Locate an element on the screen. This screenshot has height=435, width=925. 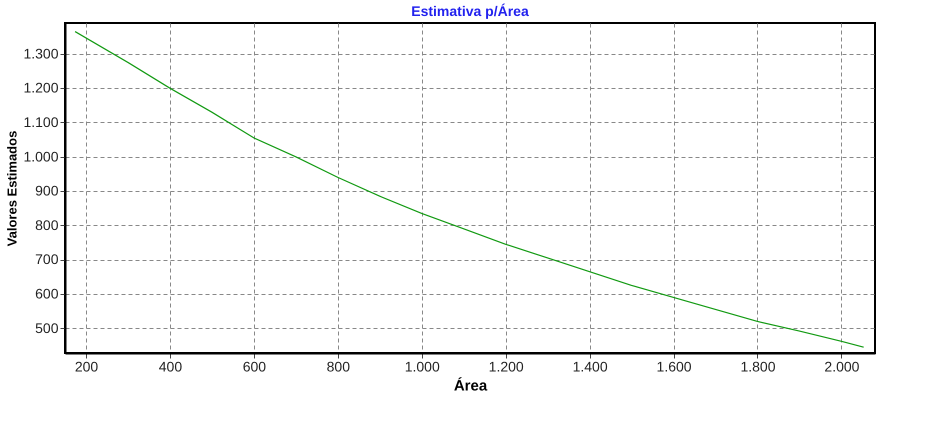
x-tick-label: 1.000 is located at coordinates (422, 366).